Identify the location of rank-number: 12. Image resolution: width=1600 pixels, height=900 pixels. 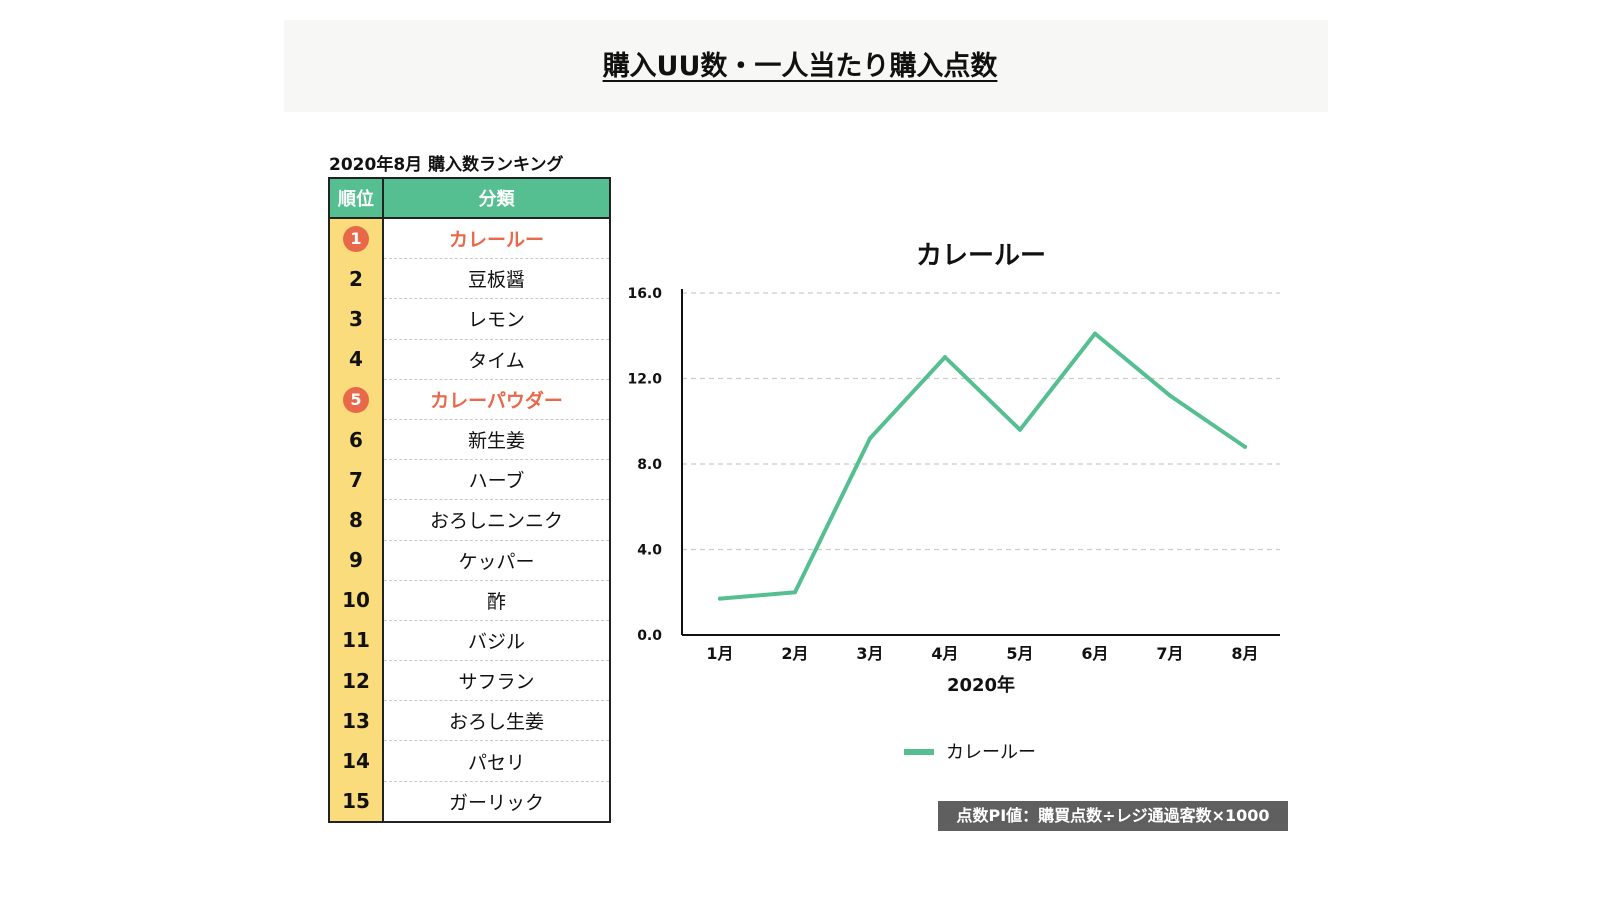
(356, 680).